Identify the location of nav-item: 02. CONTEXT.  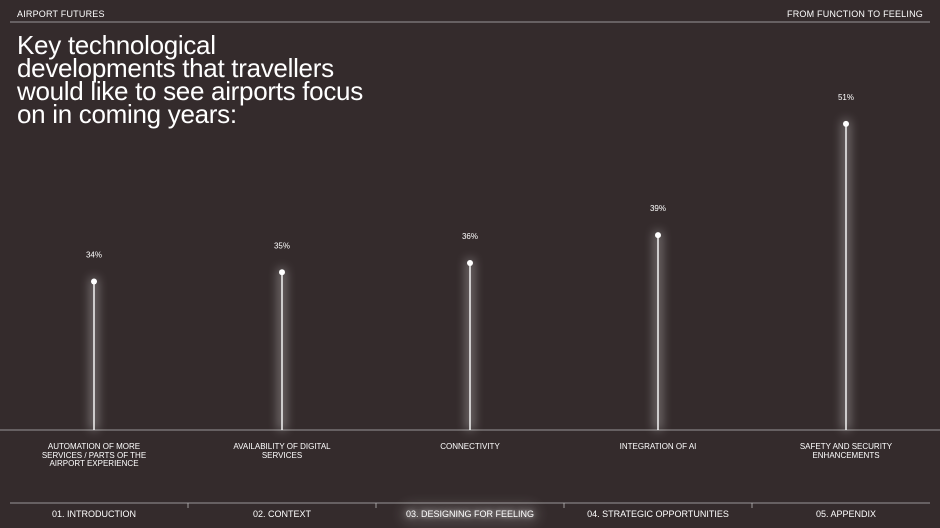
(282, 514).